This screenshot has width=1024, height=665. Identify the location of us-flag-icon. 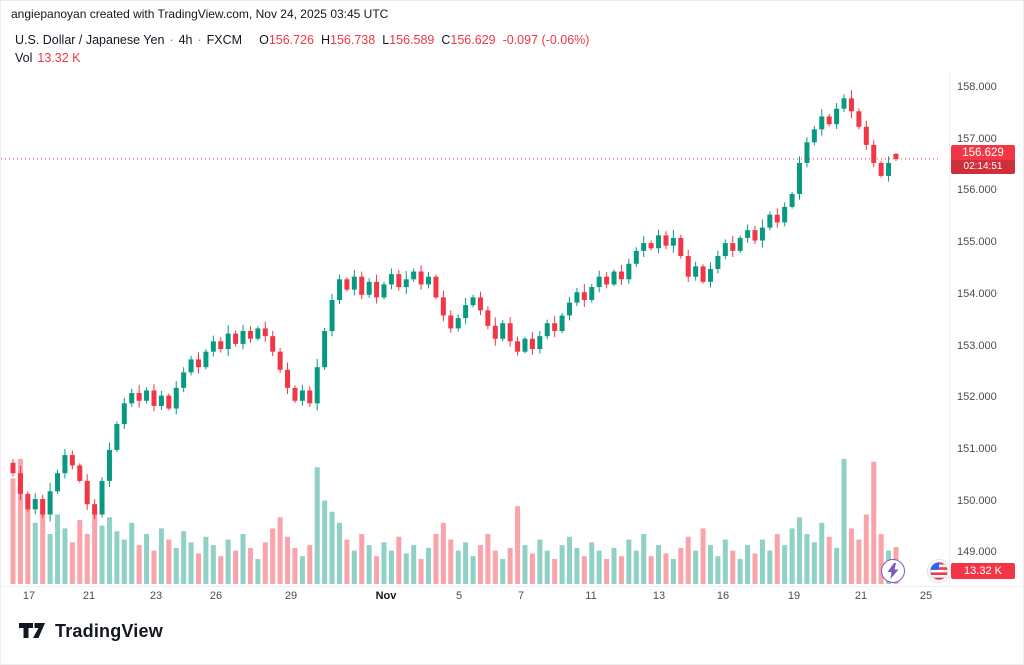
(939, 571).